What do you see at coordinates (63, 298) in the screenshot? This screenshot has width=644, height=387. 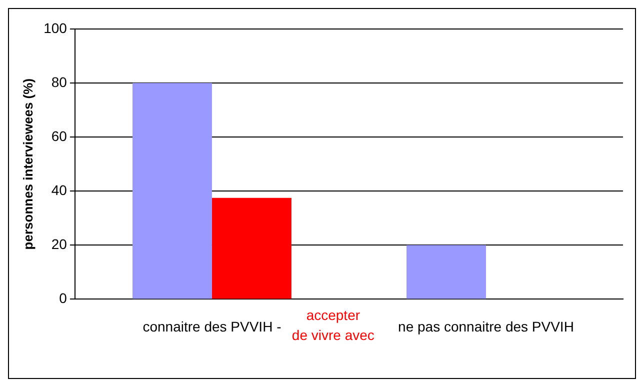 I see `y-tick-label: 0` at bounding box center [63, 298].